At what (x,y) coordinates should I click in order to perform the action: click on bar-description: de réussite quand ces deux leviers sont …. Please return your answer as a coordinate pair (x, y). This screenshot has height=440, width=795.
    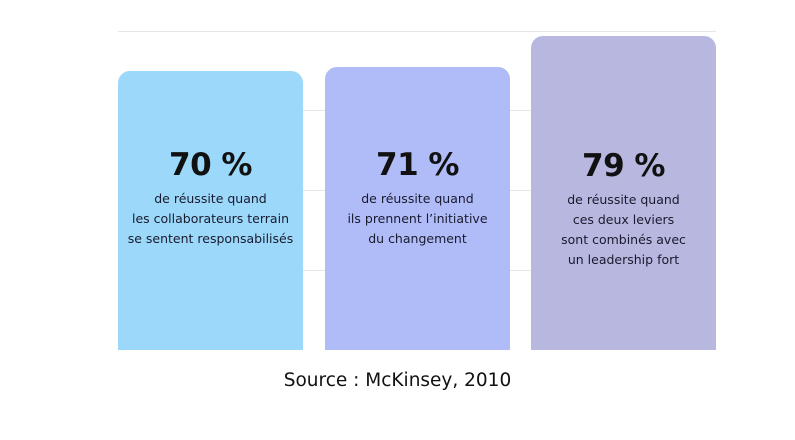
    Looking at the image, I should click on (623, 229).